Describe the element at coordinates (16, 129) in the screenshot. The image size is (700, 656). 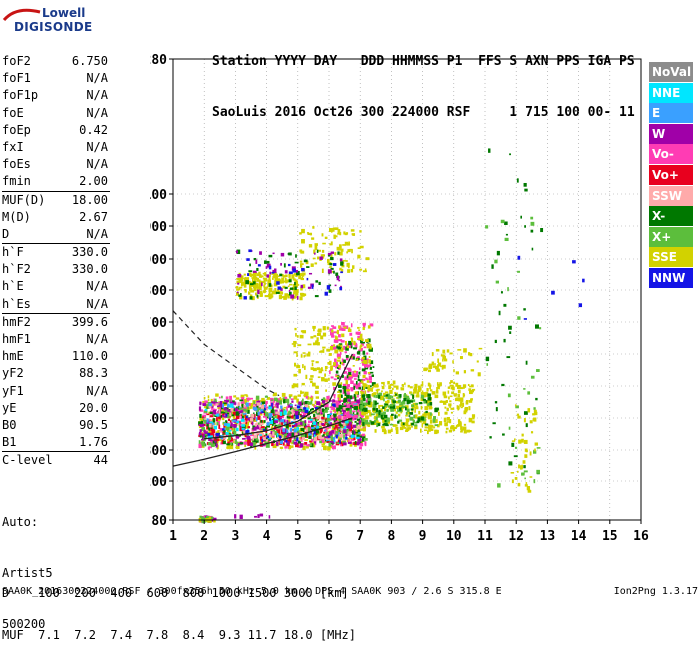
I see `param-name: foEp` at that location.